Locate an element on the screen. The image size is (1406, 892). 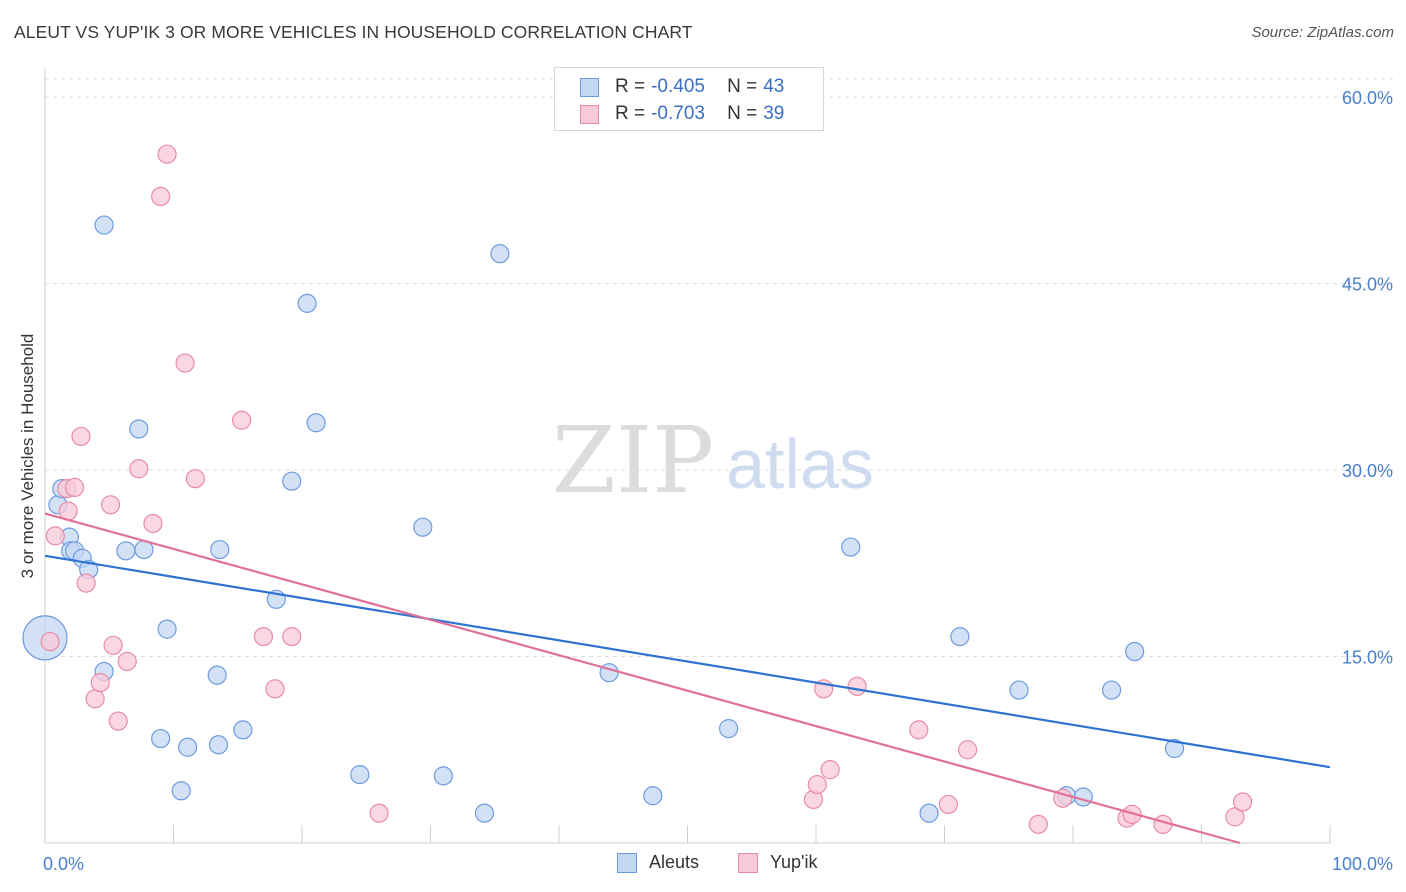
aleuts-swatch is located at coordinates (589, 87).